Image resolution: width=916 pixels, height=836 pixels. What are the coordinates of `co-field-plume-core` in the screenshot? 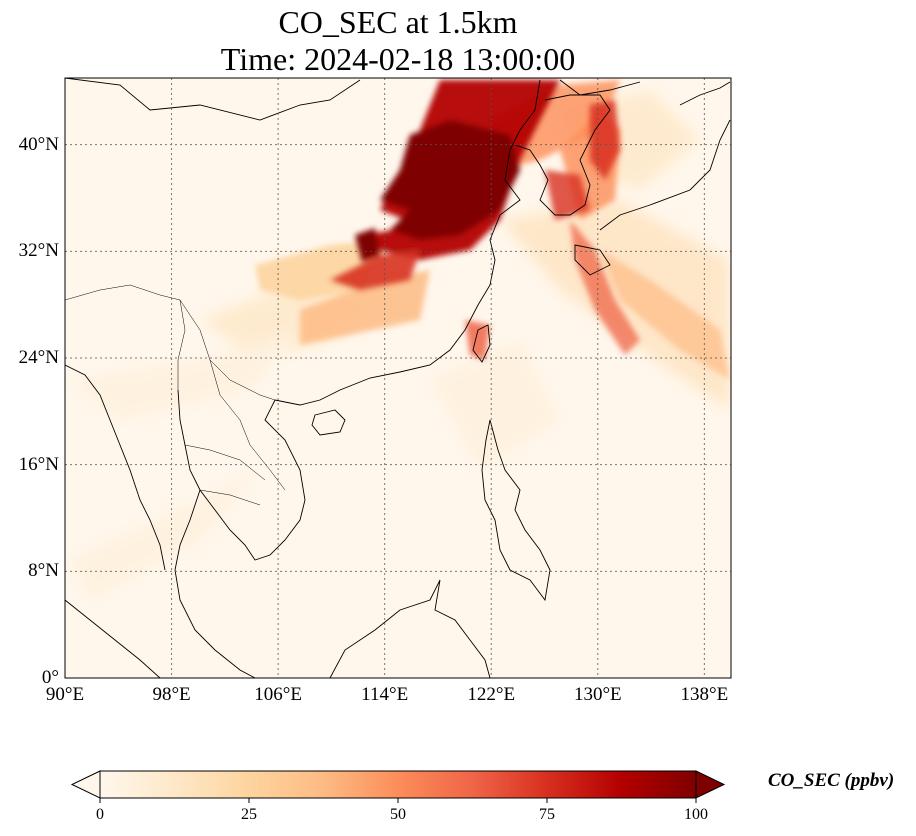 It's located at (475, 185).